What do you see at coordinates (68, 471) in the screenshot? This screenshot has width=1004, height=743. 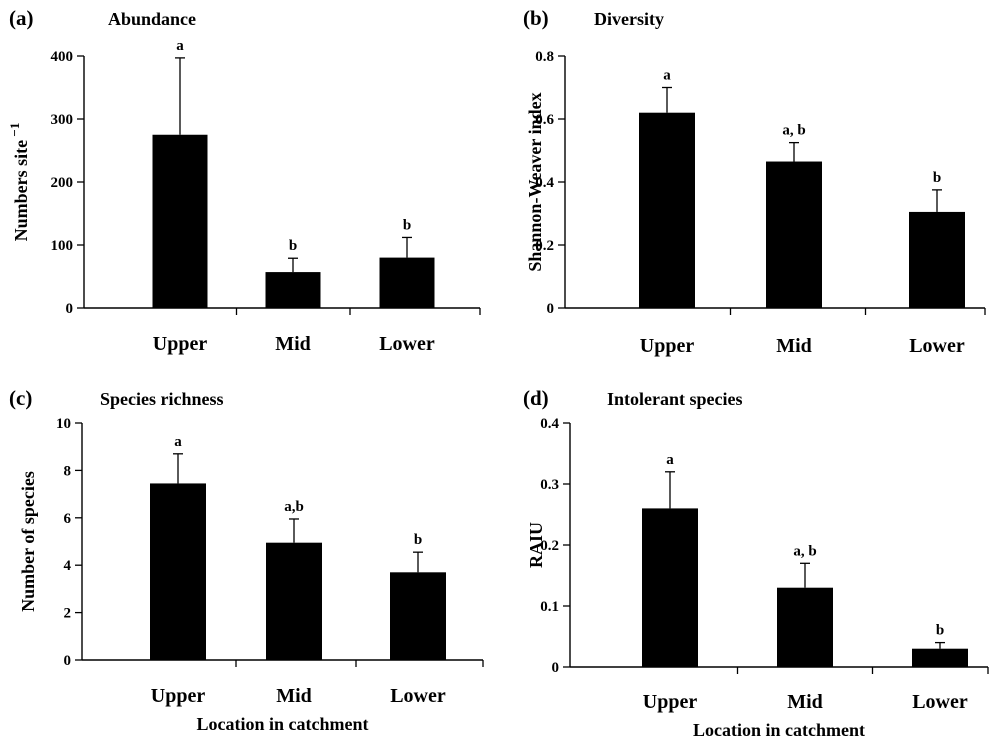 I see `y-tick-label: 8` at bounding box center [68, 471].